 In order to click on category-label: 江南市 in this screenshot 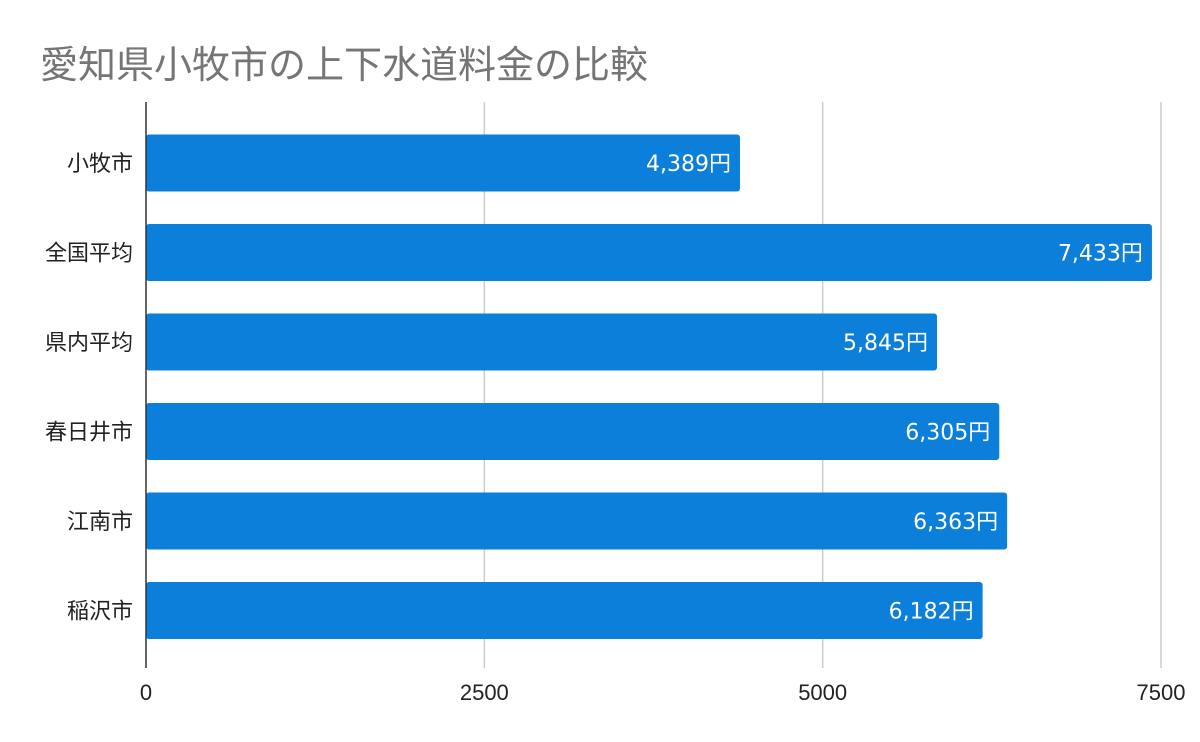, I will do `click(100, 522)`.